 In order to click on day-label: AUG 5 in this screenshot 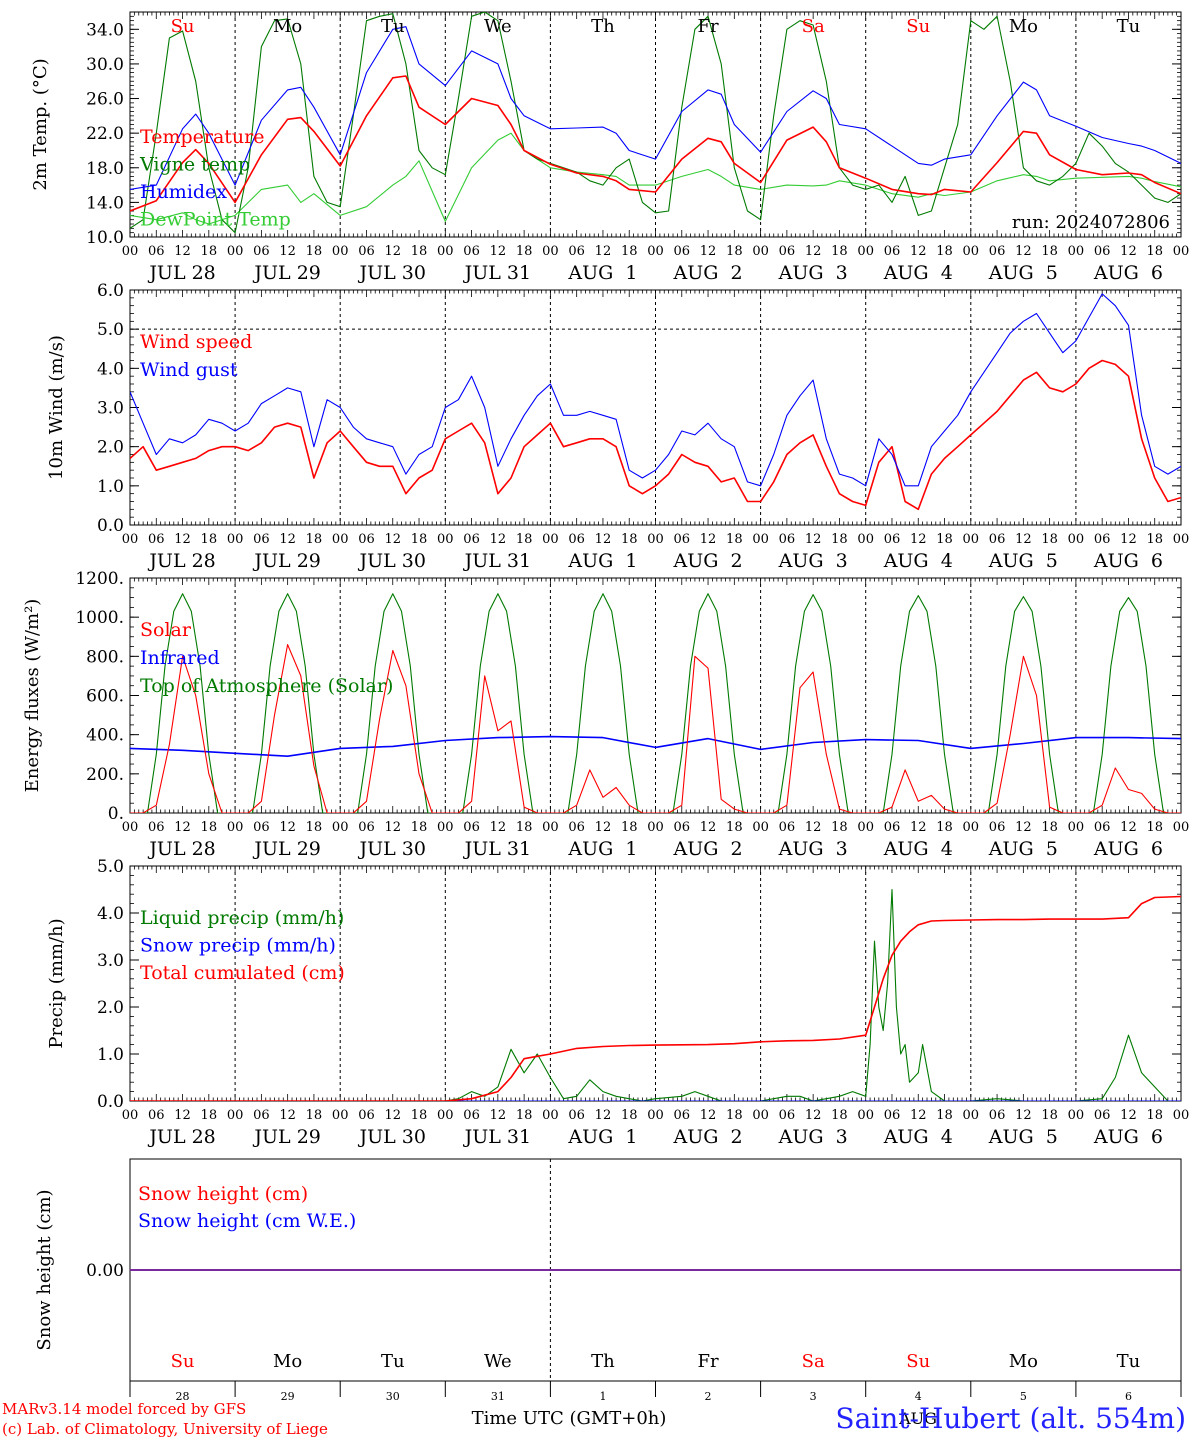, I will do `click(1023, 561)`.